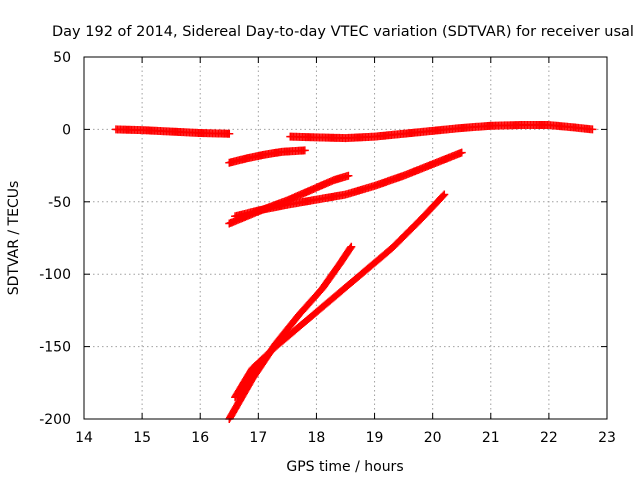  I want to click on x-tick-label: 17, so click(258, 438).